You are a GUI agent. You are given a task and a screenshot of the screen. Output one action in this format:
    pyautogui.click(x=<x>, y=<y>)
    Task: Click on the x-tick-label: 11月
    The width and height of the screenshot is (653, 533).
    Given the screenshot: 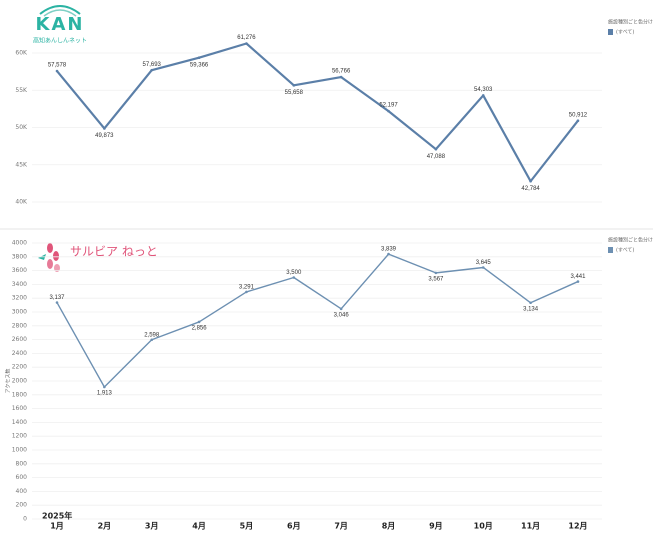 What is the action you would take?
    pyautogui.click(x=530, y=526)
    